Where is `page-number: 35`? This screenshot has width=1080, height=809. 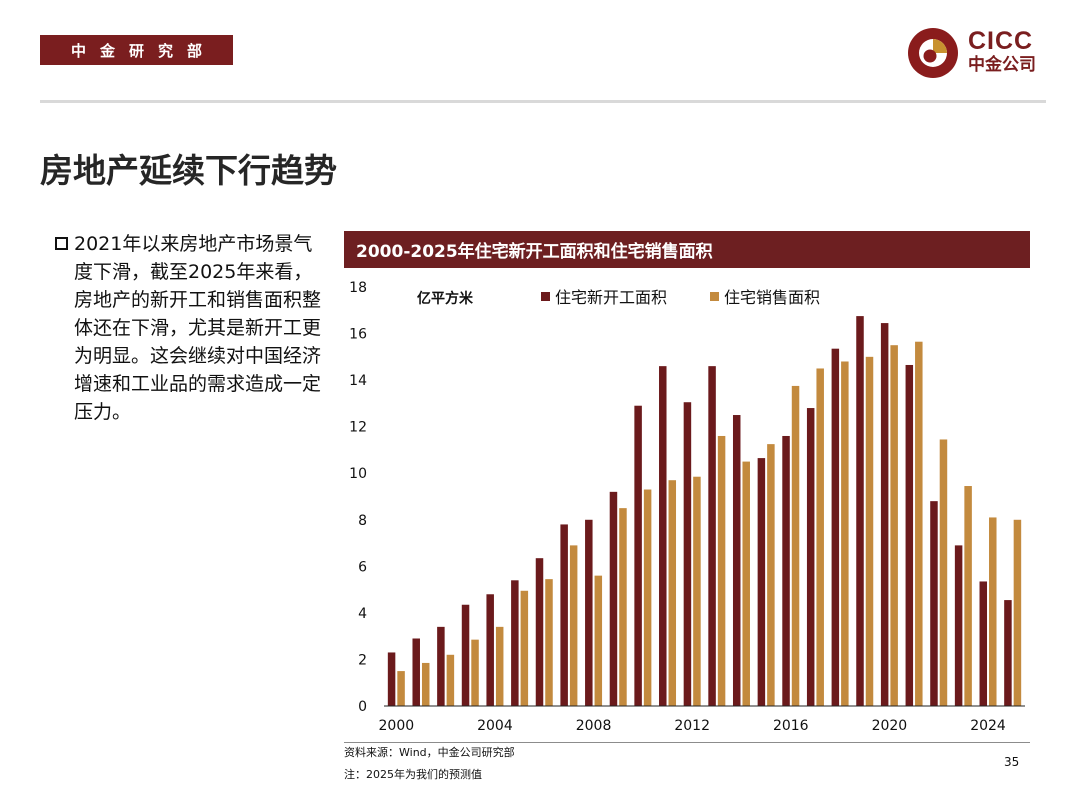 page-number: 35 is located at coordinates (1012, 762).